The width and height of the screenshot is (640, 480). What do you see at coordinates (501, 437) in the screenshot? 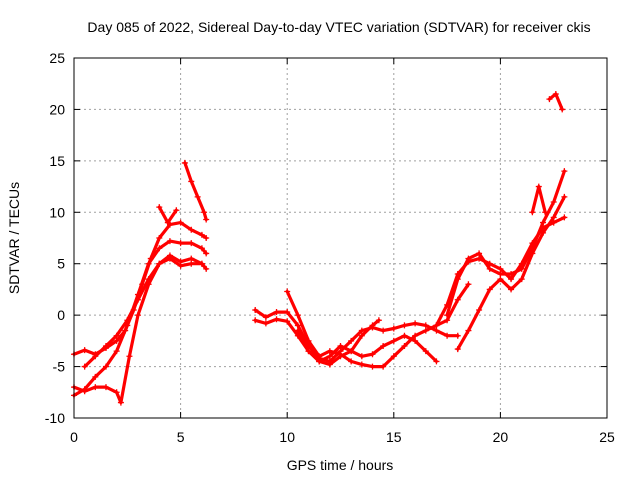
I see `x-tick-label: 20` at bounding box center [501, 437].